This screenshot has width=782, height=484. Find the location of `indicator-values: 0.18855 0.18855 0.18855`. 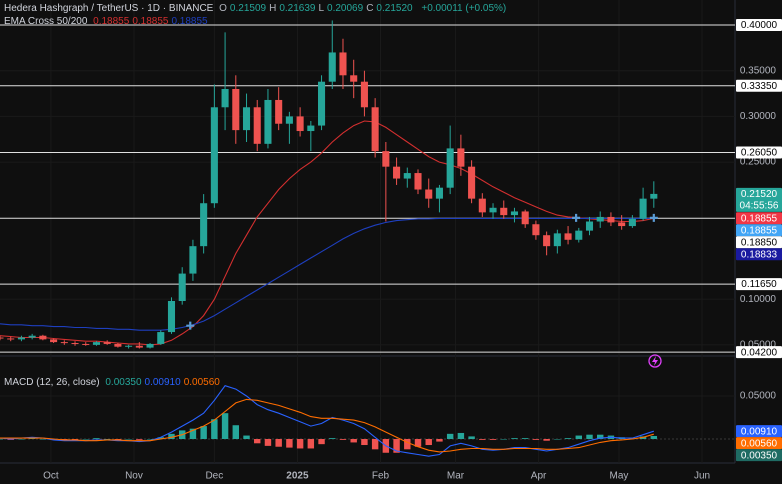

indicator-values: 0.18855 0.18855 0.18855 is located at coordinates (151, 21).